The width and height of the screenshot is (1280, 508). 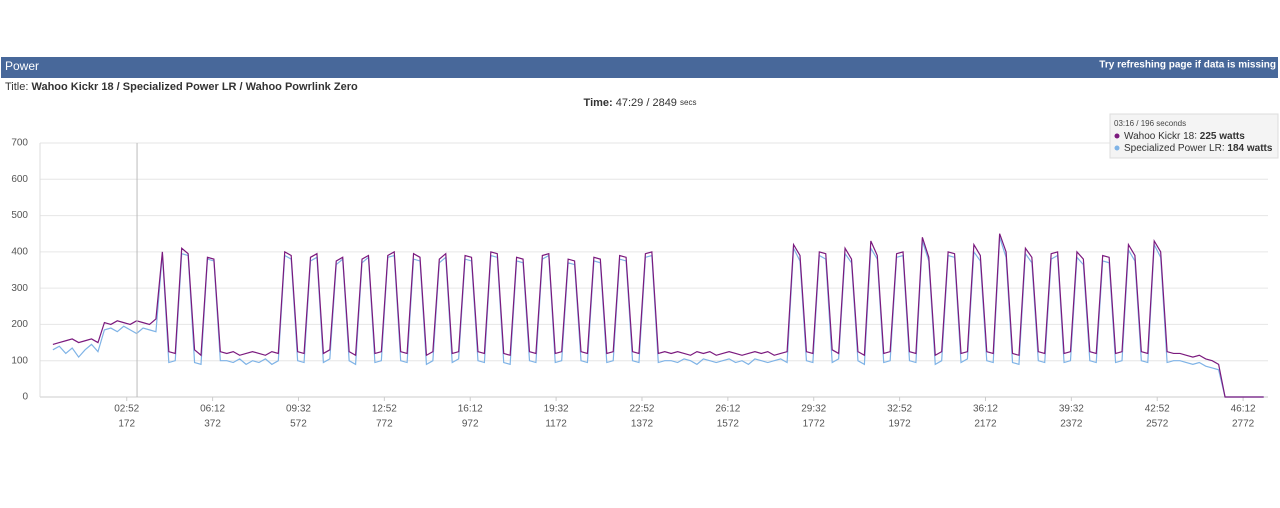 I want to click on tooltip-time: 03:16 / 196 seconds, so click(x=1150, y=123).